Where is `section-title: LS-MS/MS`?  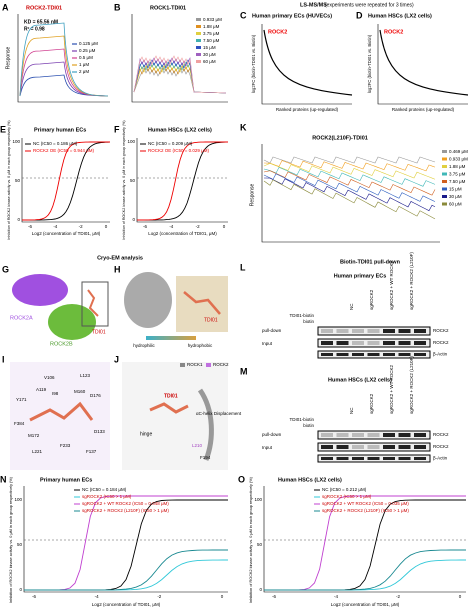 section-title: LS-MS/MS is located at coordinates (313, 5).